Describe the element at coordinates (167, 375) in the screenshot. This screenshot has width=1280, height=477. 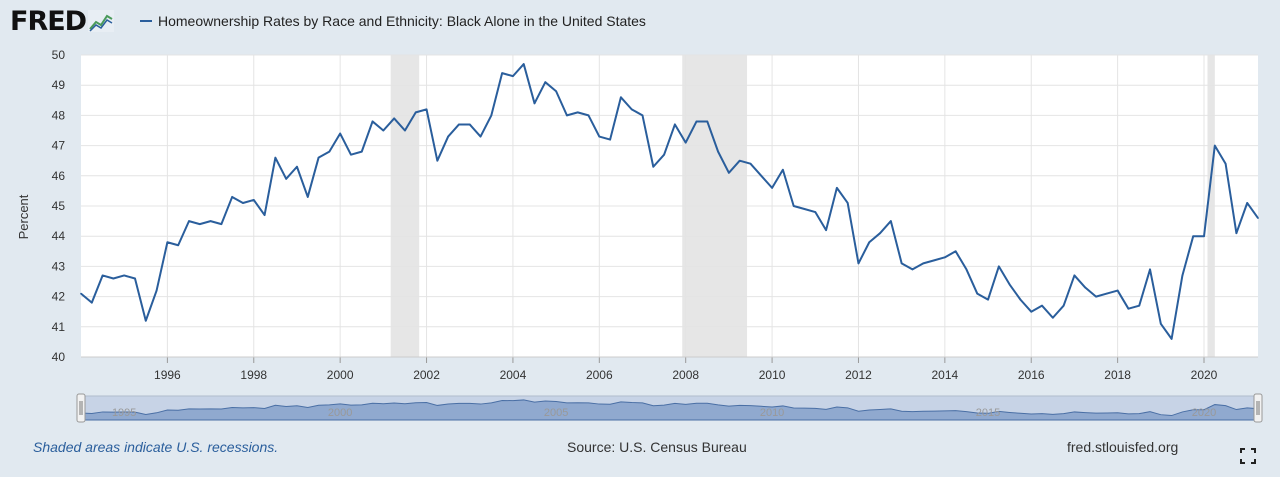
I see `x-tick-label: 1996` at that location.